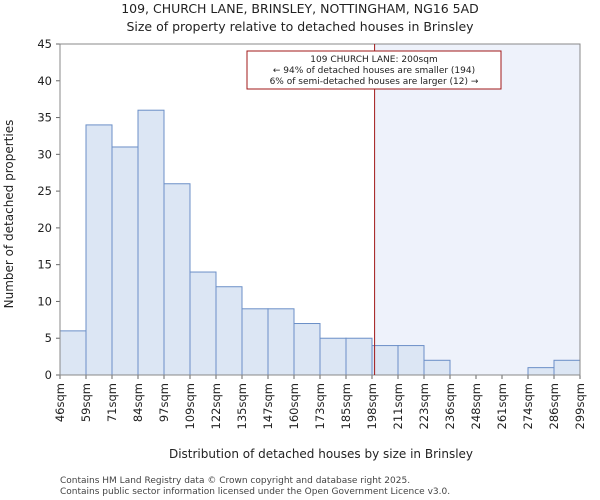 Image resolution: width=600 pixels, height=500 pixels. I want to click on y-tick-label: 5, so click(48, 338).